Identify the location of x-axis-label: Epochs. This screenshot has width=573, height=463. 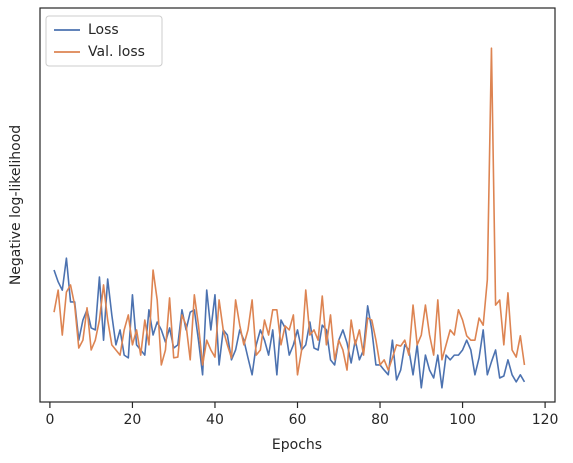
(297, 445).